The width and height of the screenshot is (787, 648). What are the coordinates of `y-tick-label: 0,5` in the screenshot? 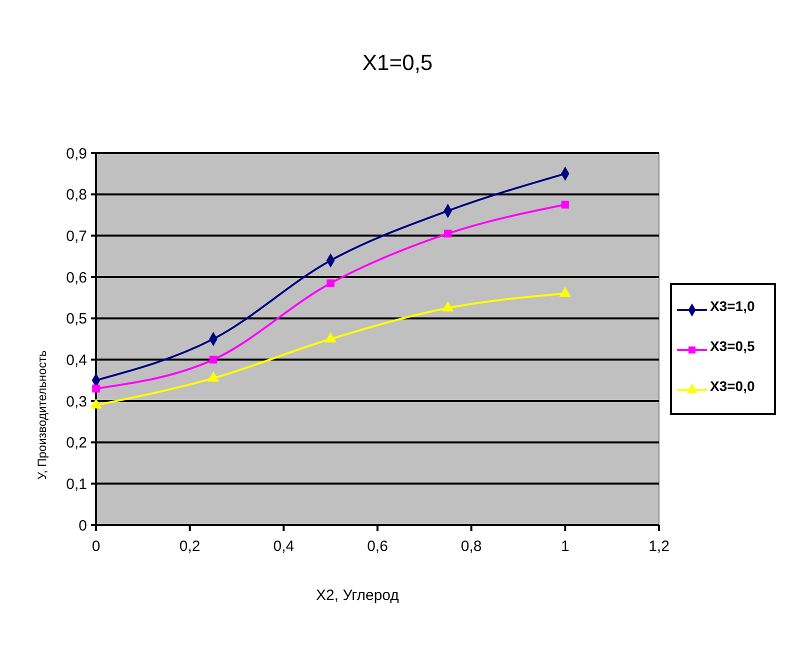 It's located at (76, 319).